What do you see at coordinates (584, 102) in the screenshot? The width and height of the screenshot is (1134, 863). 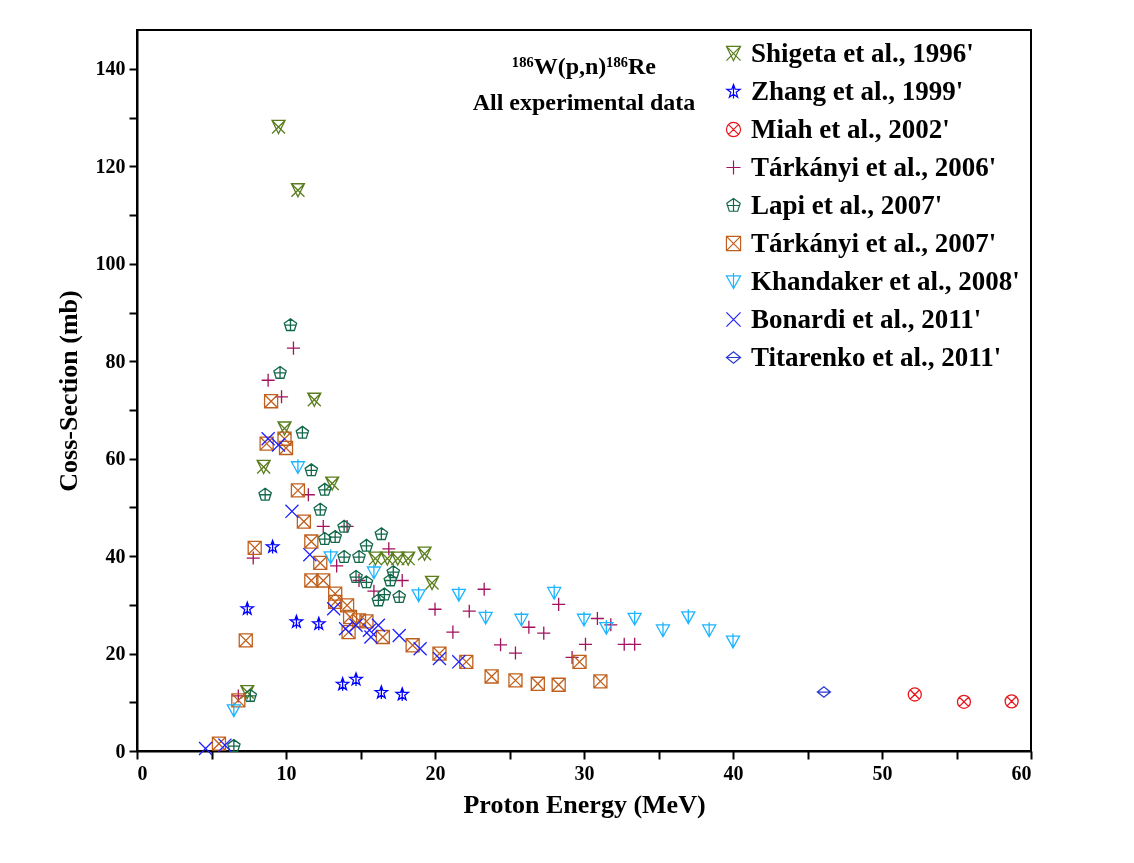 I see `text: All experimental data` at bounding box center [584, 102].